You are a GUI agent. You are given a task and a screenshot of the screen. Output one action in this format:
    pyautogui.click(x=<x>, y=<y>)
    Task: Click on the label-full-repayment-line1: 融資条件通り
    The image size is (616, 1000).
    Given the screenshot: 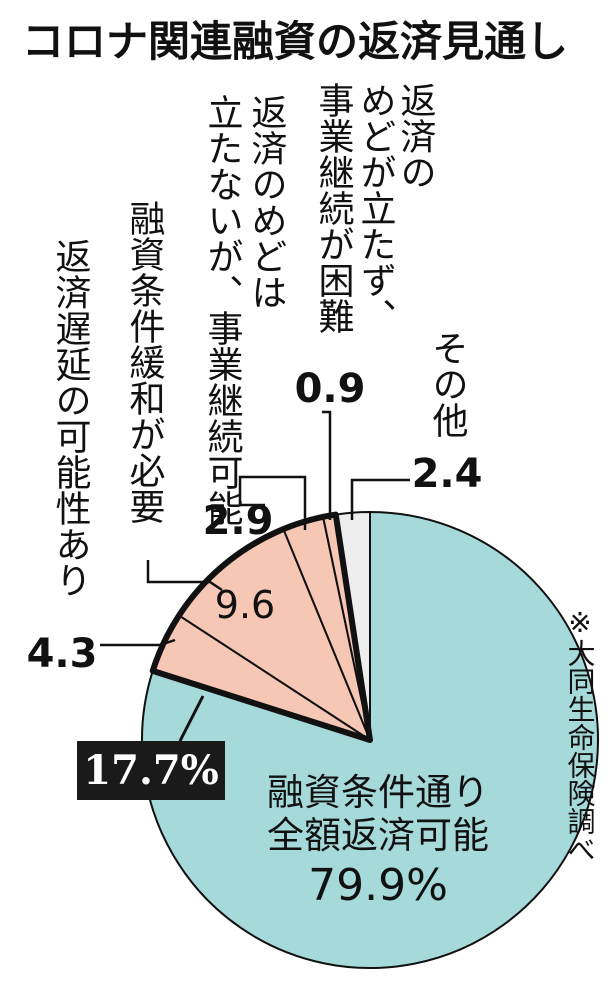 What is the action you would take?
    pyautogui.click(x=378, y=792)
    